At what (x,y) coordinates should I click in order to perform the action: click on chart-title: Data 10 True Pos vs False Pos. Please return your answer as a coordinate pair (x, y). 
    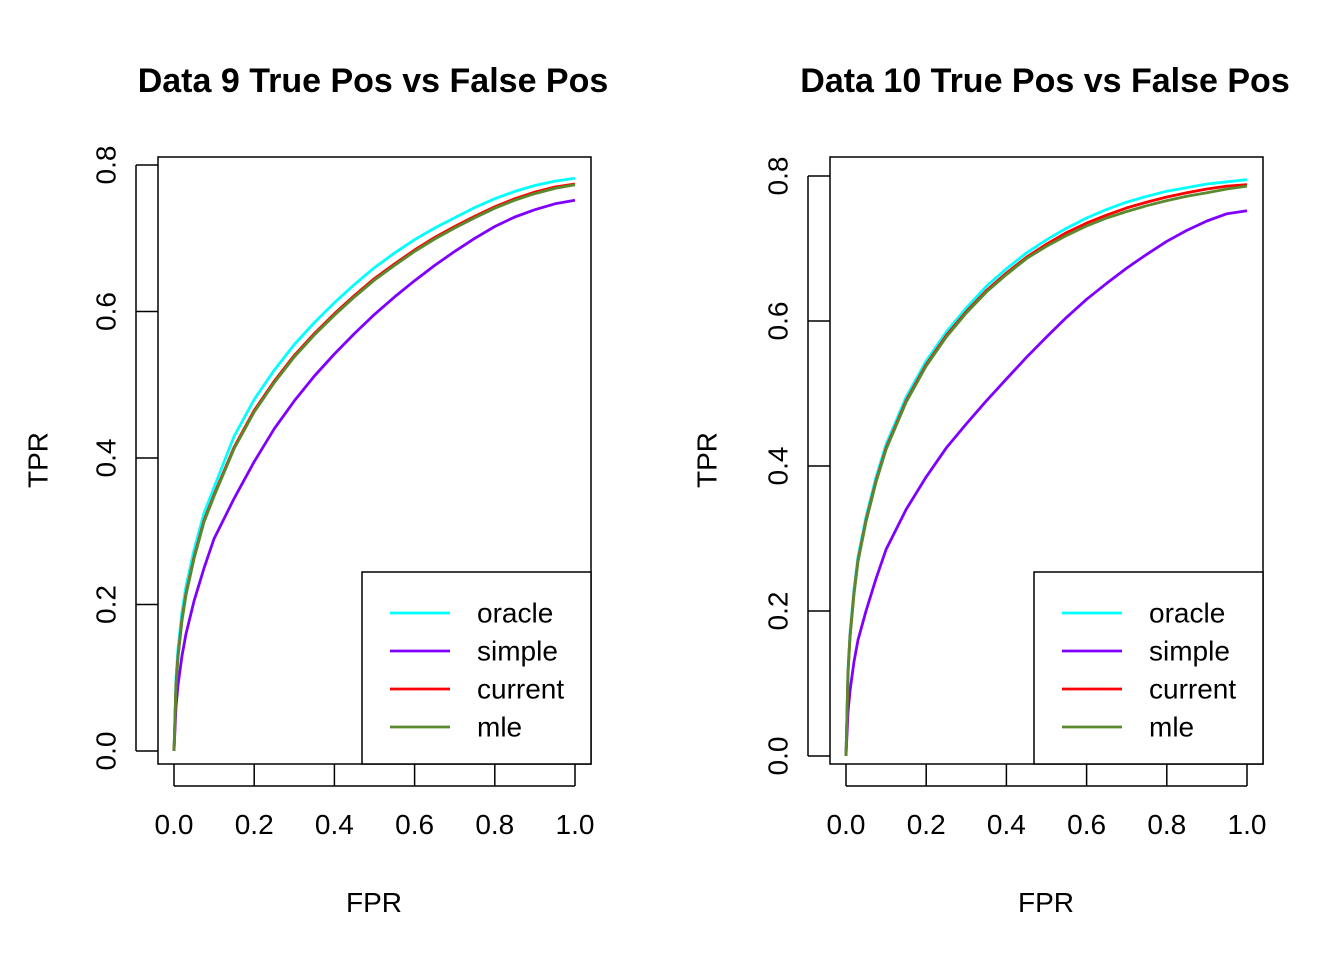
    Looking at the image, I should click on (1044, 81).